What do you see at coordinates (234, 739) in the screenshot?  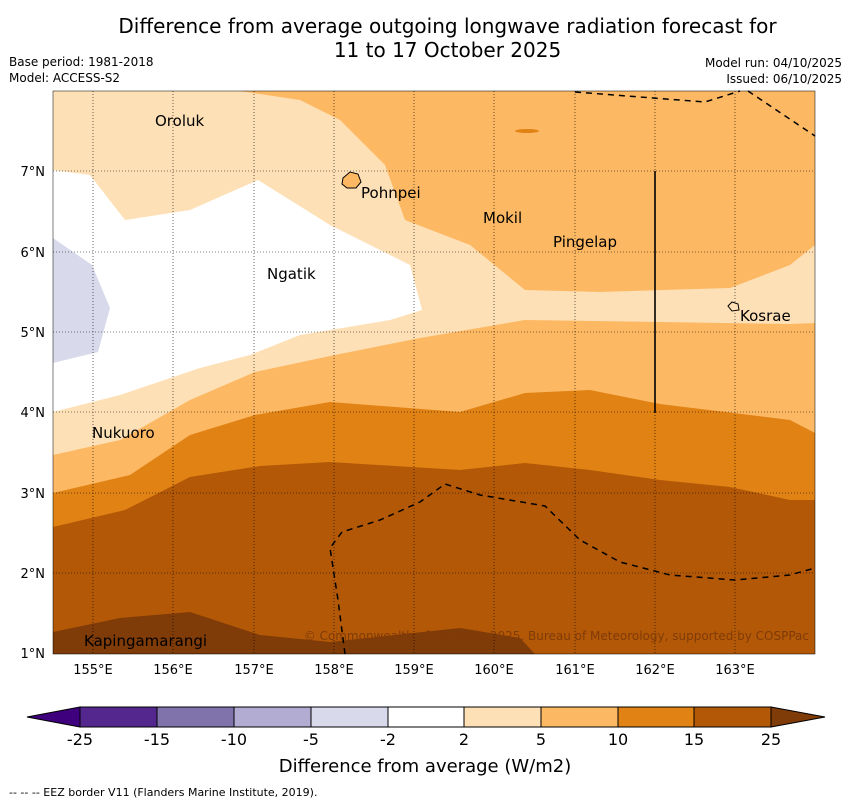 I see `colorbar-label-minus10: -10` at bounding box center [234, 739].